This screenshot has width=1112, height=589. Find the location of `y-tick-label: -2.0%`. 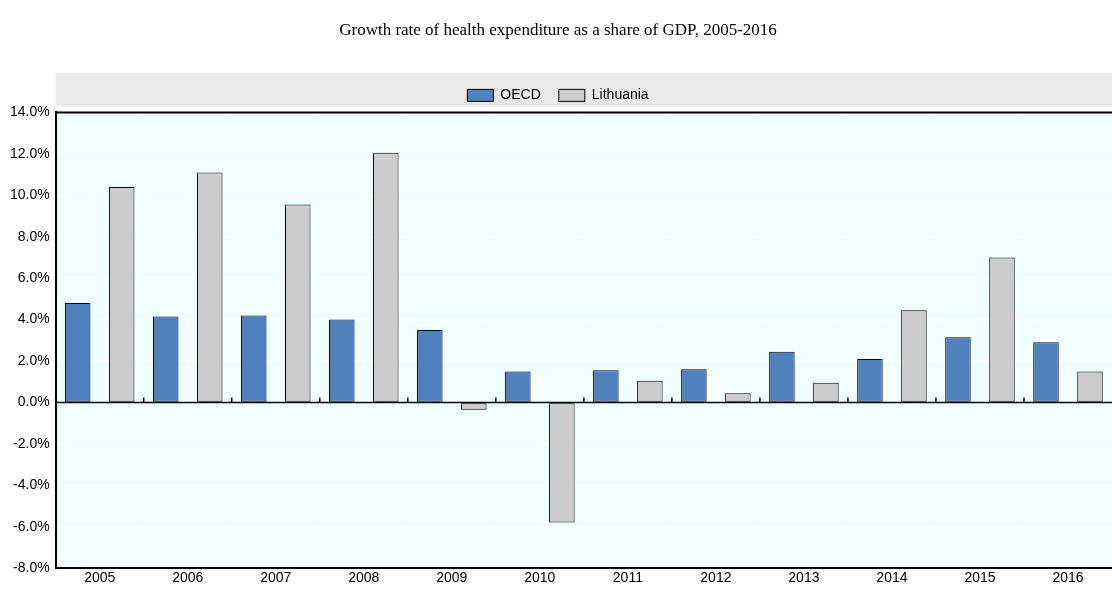

y-tick-label: -2.0% is located at coordinates (31, 442).